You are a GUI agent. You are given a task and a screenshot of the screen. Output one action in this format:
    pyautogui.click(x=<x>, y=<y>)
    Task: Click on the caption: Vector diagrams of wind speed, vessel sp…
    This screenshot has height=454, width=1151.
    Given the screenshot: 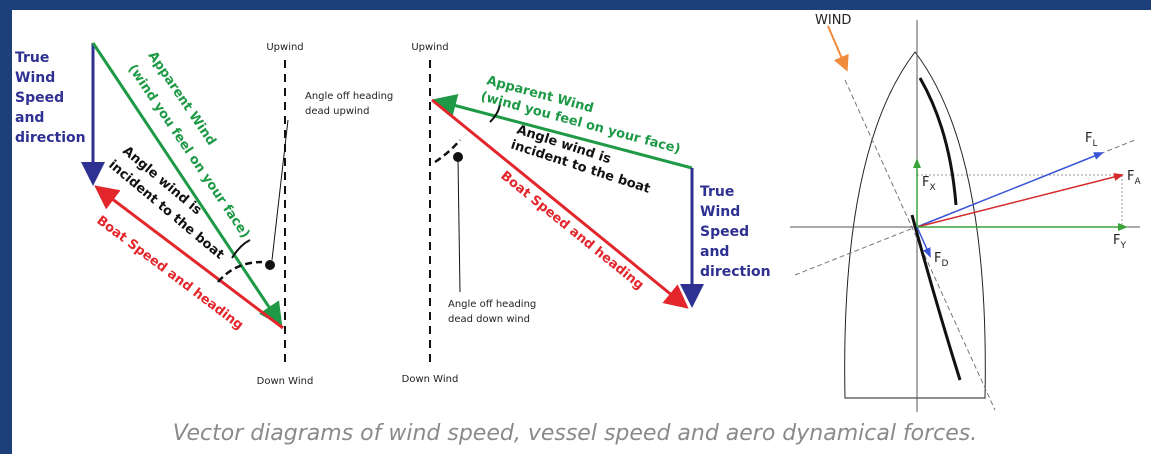 What is the action you would take?
    pyautogui.click(x=575, y=433)
    